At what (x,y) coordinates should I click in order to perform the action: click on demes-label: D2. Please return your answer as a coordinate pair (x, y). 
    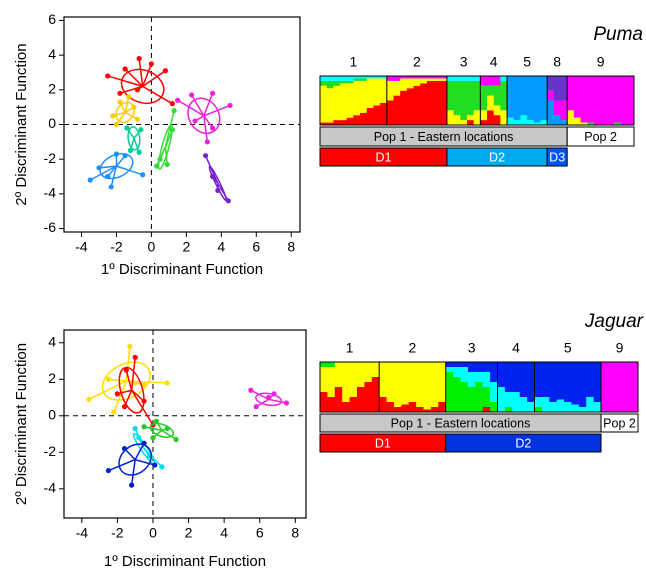
    Looking at the image, I should click on (523, 443).